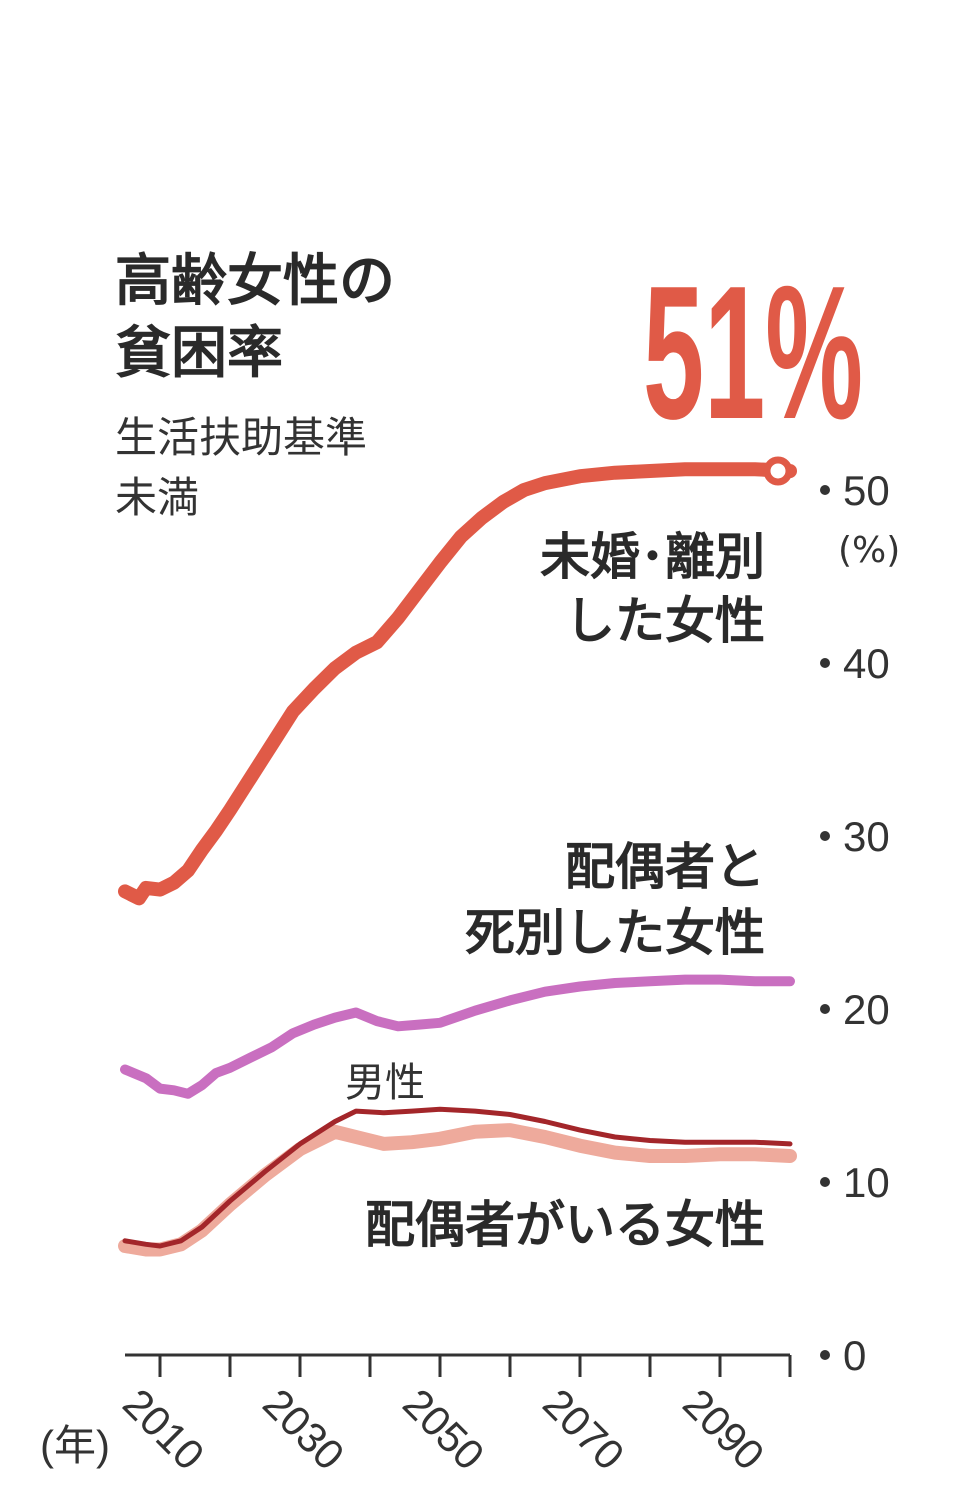 Image resolution: width=977 pixels, height=1494 pixels. What do you see at coordinates (615, 933) in the screenshot?
I see `series-label-widowed-2: 死別した女性` at bounding box center [615, 933].